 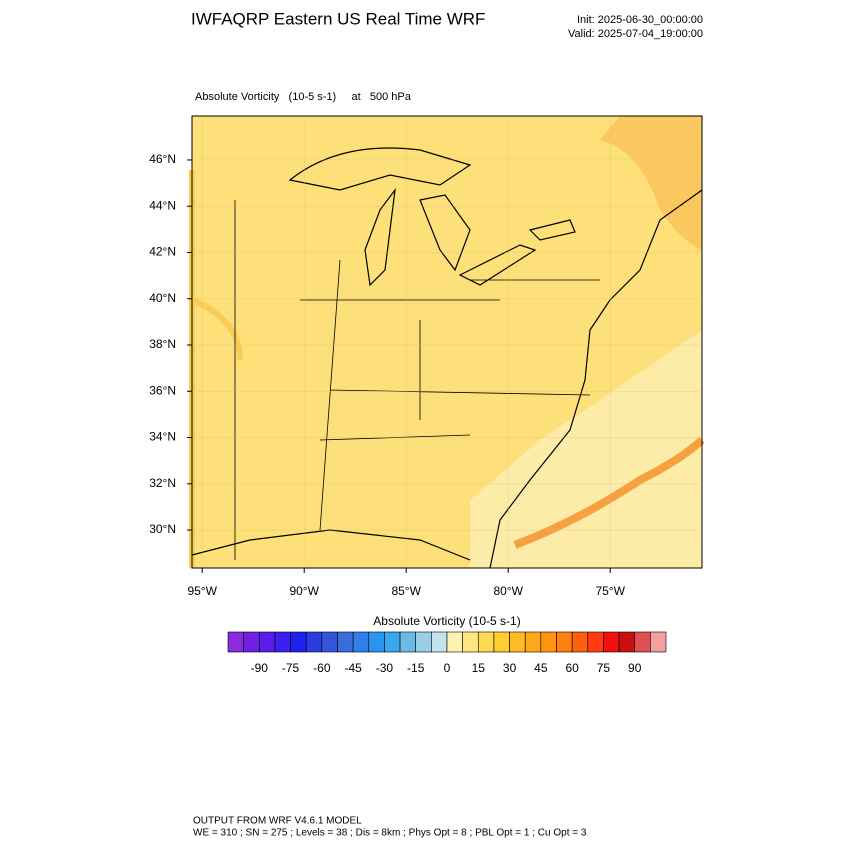 What do you see at coordinates (277, 821) in the screenshot?
I see `footer-line: OUTPUT FROM WRF V4.6.1 MODEL` at bounding box center [277, 821].